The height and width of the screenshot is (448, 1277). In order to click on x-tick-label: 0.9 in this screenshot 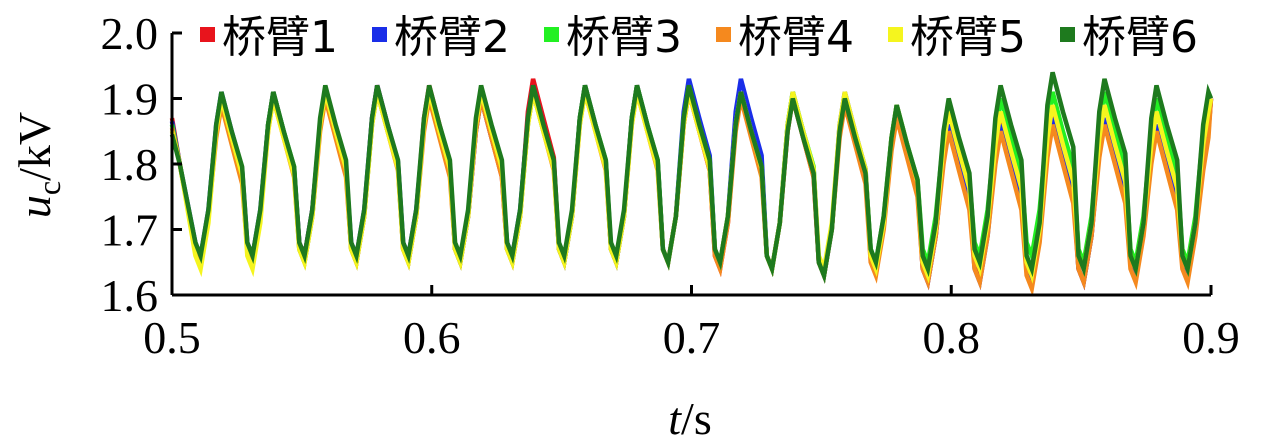, I will do `click(1211, 337)`.